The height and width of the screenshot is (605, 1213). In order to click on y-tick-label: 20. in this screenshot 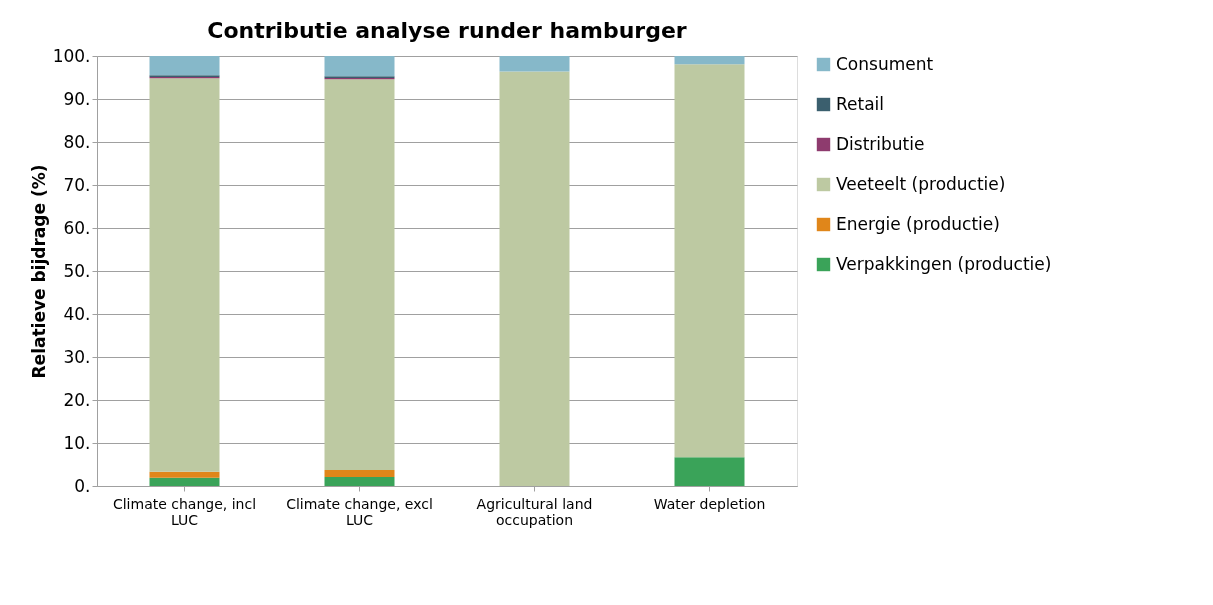, I will do `click(77, 399)`.